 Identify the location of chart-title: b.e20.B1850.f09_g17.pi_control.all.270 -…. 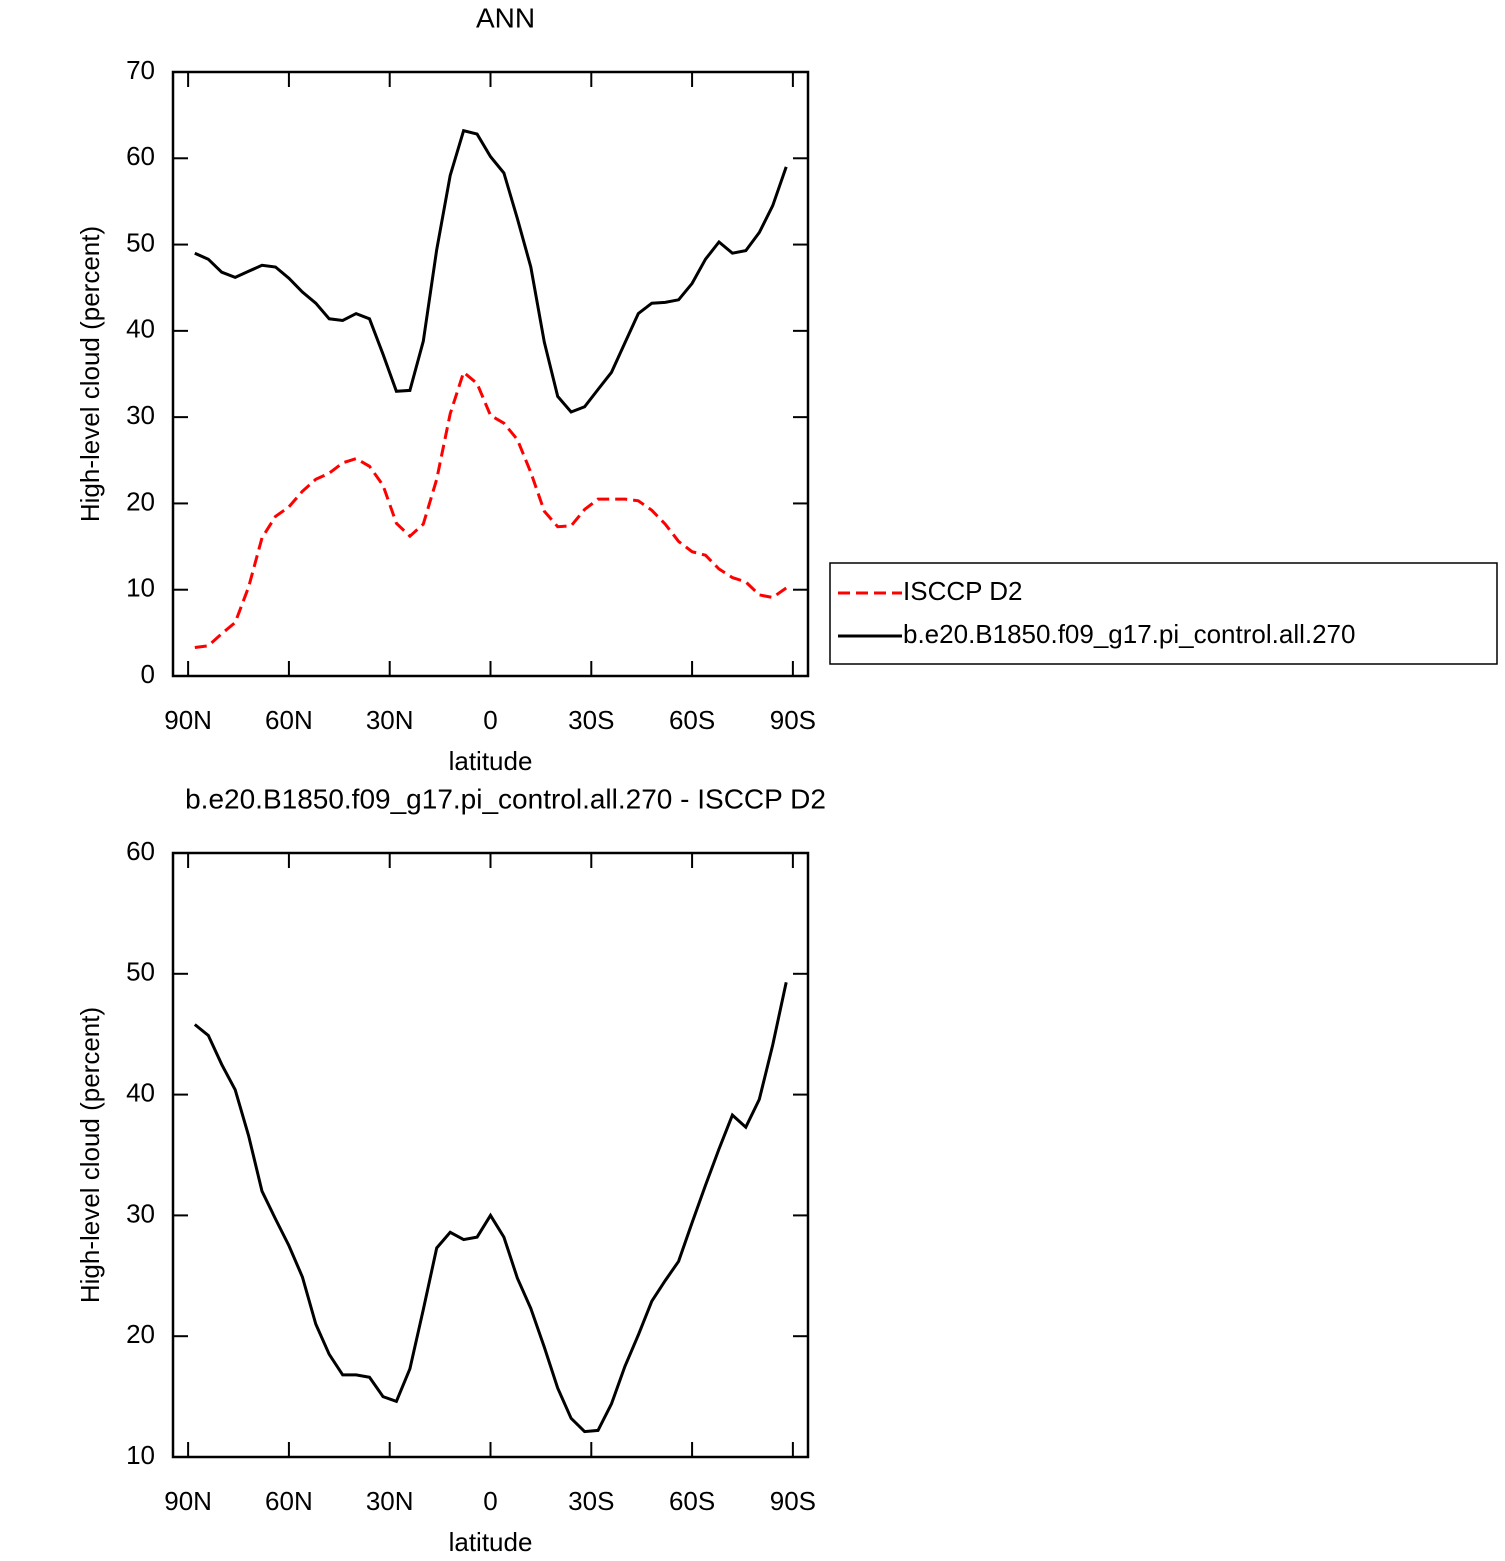
(505, 798).